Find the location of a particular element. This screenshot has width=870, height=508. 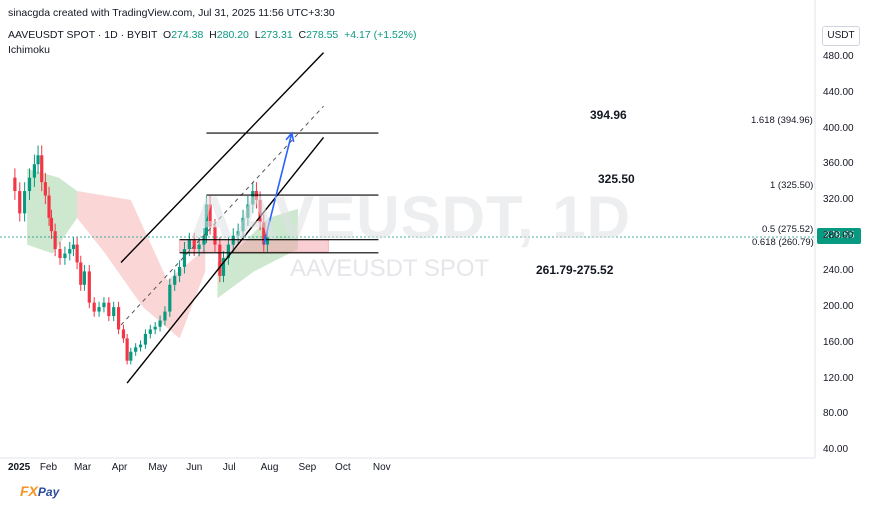

currency-button: USDT is located at coordinates (841, 36).